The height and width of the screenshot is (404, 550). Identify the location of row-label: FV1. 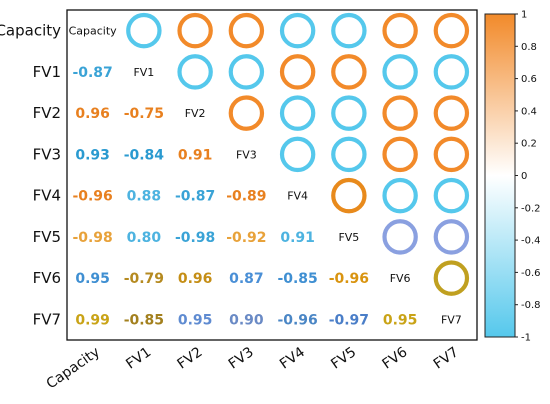
(47, 72).